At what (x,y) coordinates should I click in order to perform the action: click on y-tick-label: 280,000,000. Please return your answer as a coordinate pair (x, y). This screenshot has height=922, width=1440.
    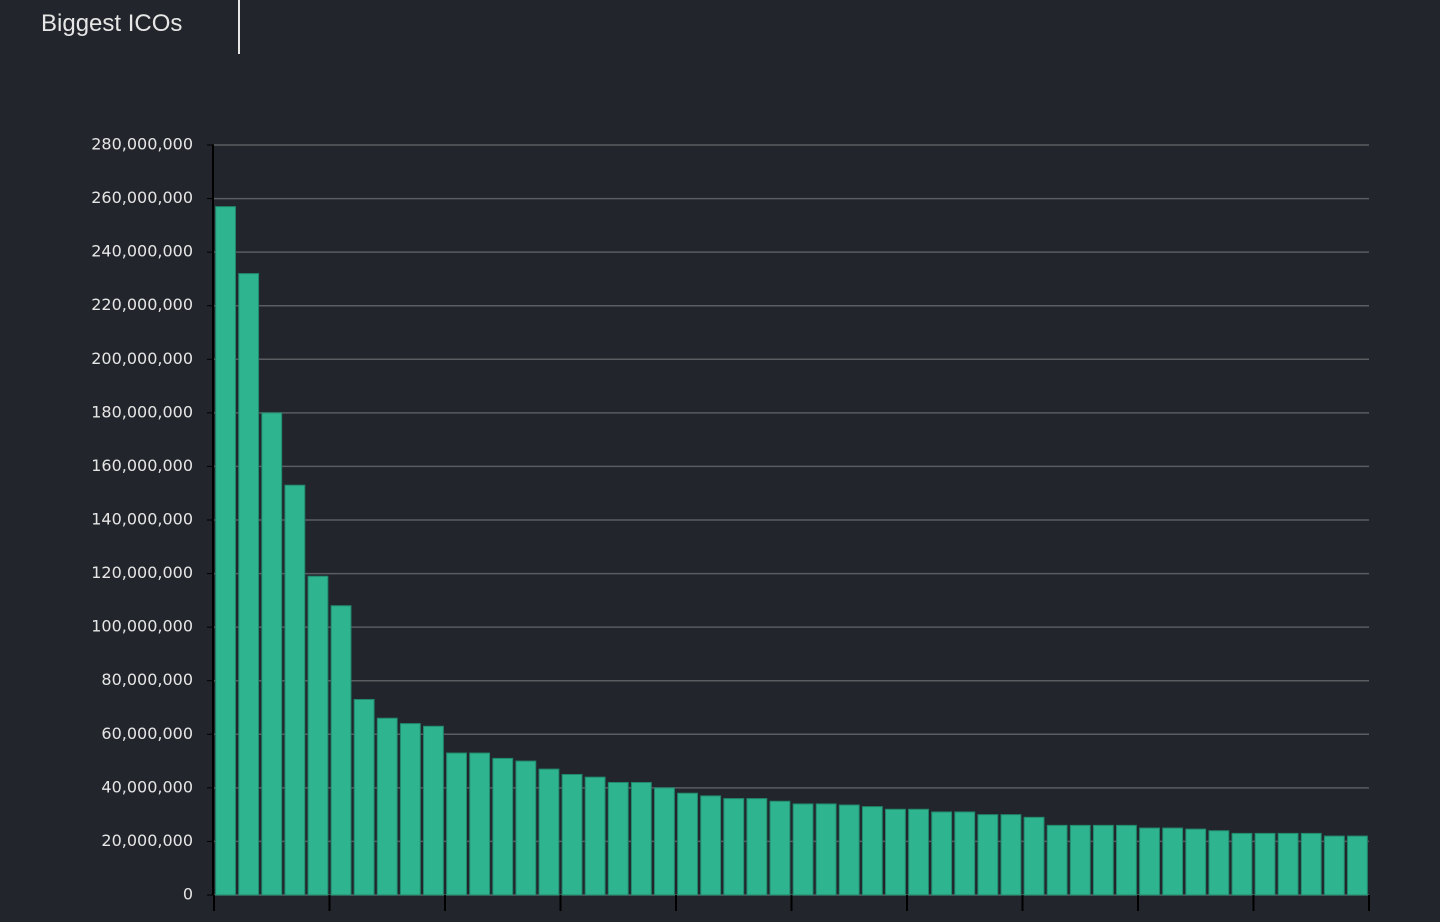
    Looking at the image, I should click on (142, 144).